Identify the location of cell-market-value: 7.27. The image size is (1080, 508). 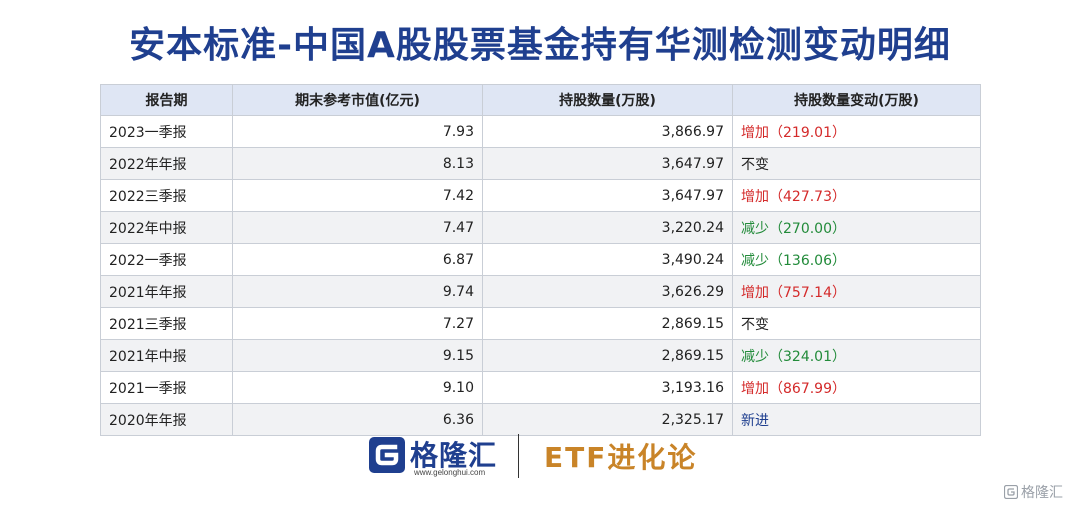
(357, 323).